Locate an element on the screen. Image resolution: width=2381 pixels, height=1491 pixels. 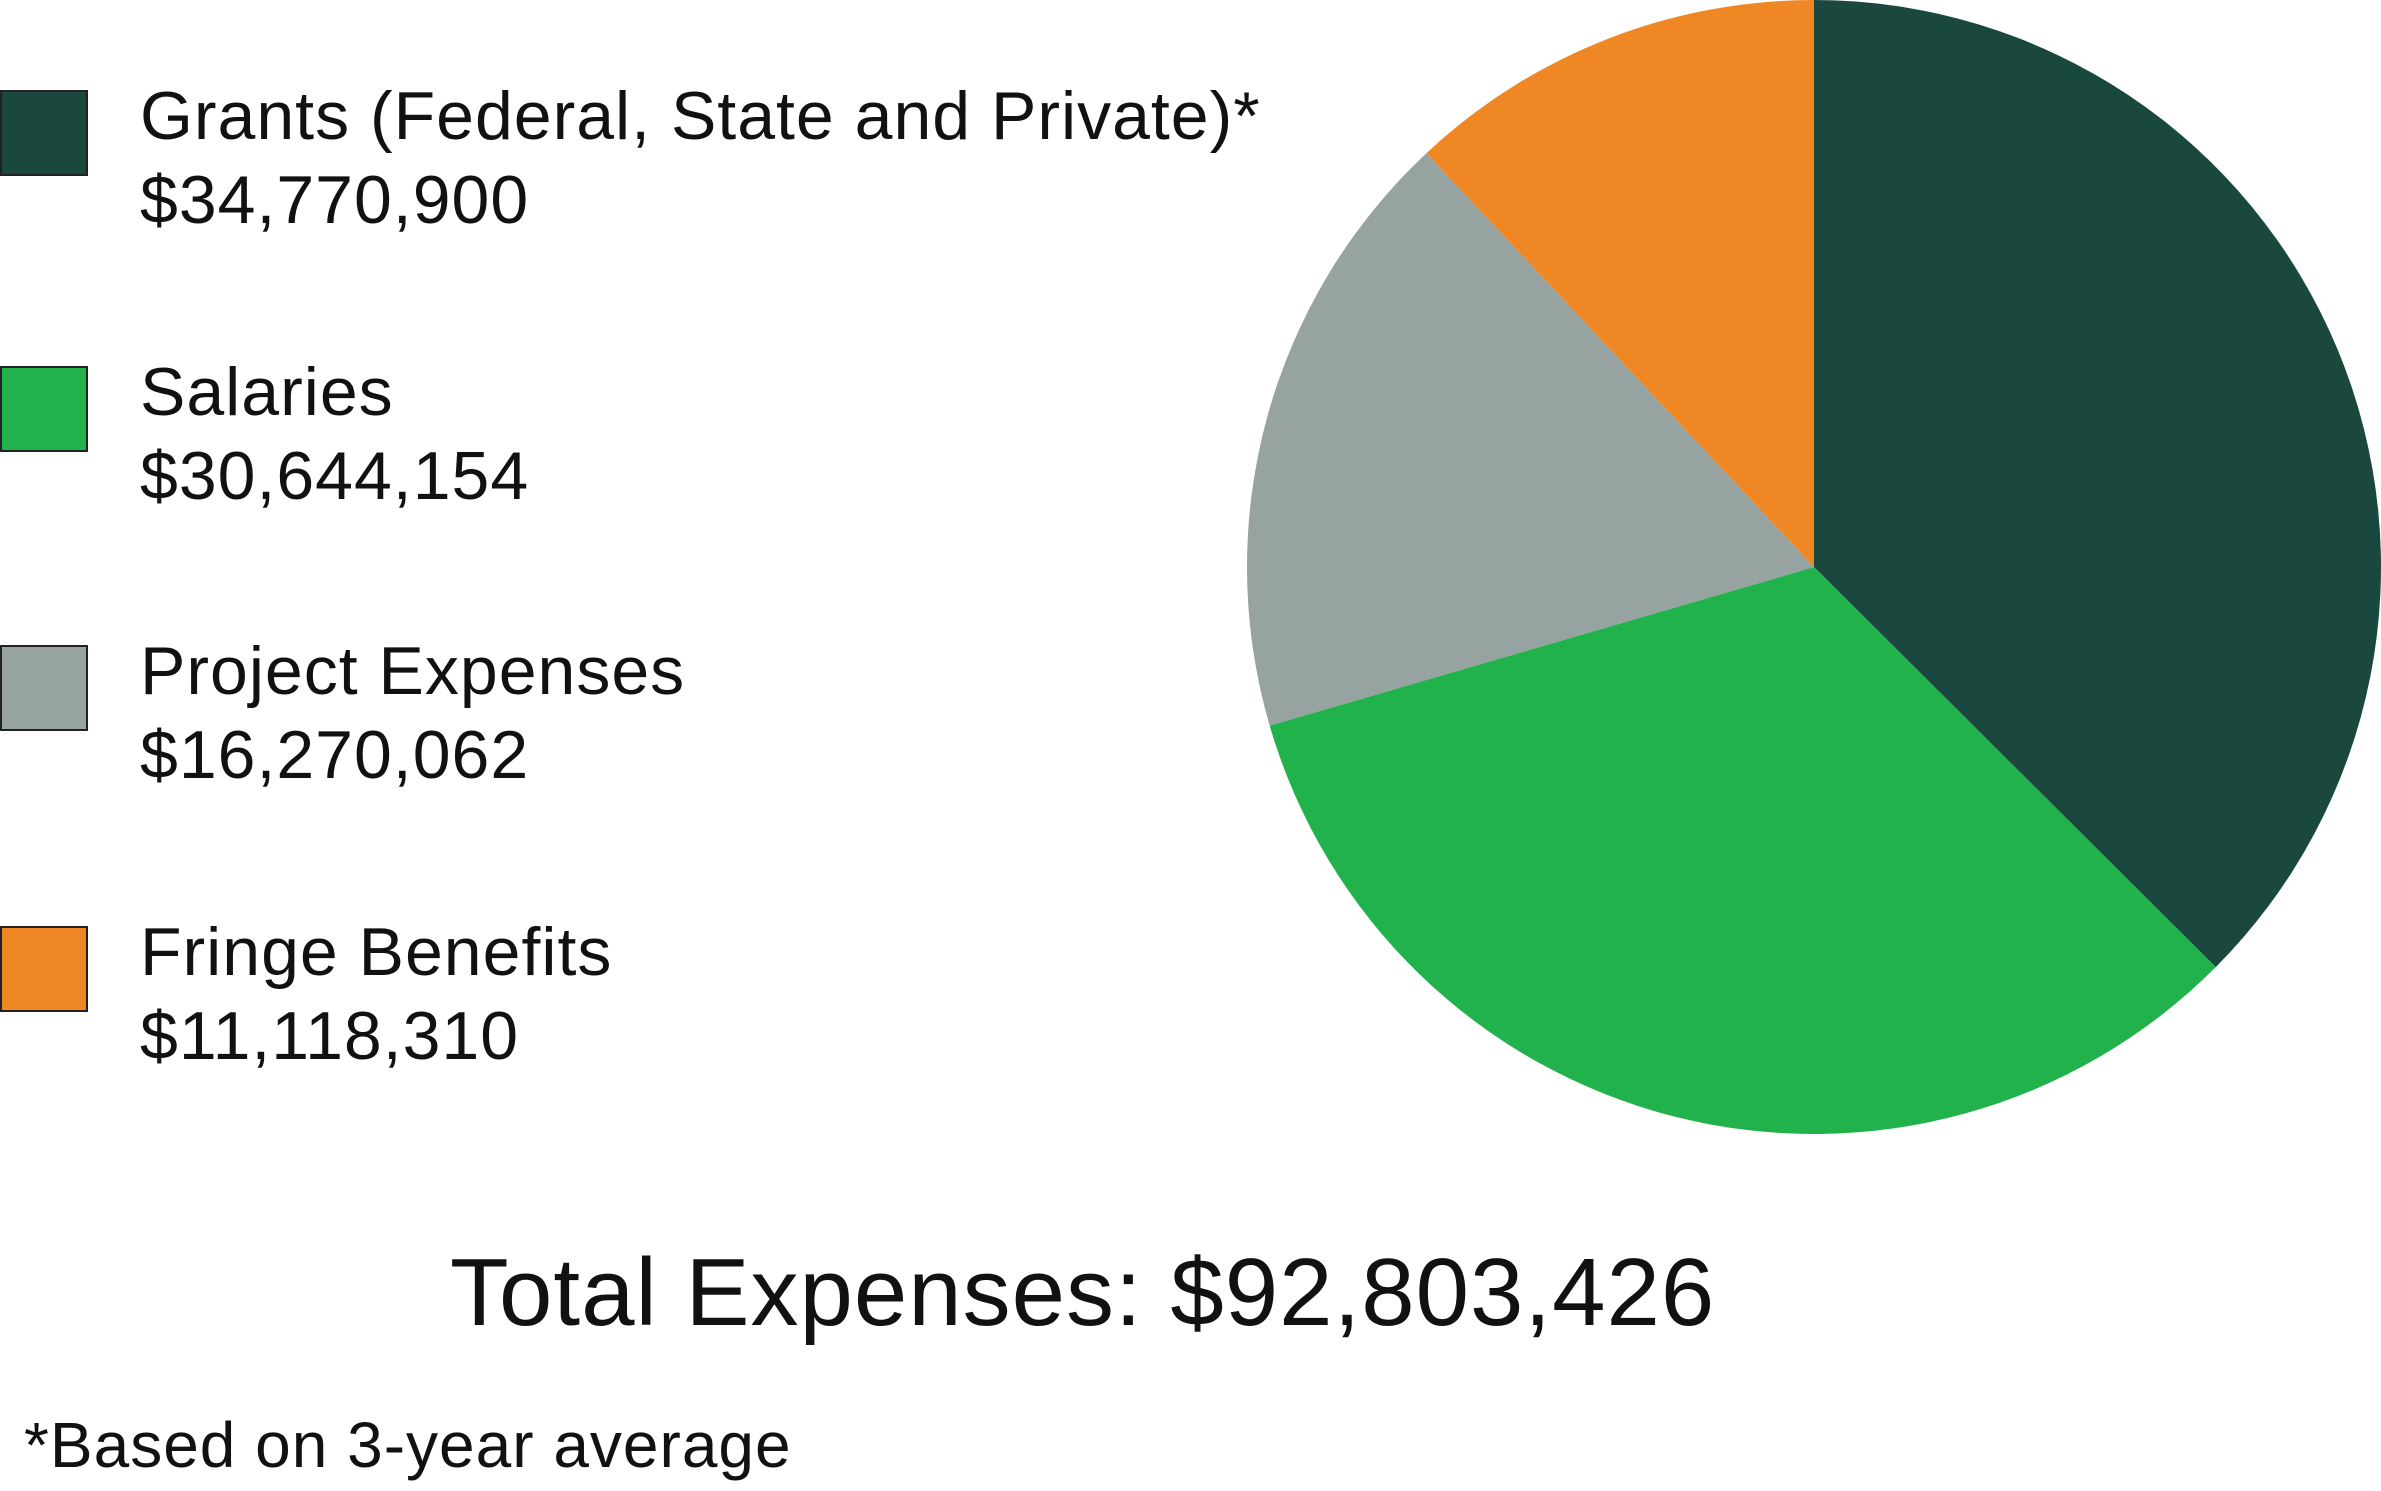
pie-slice-fringe-benefits is located at coordinates (1620, 283).